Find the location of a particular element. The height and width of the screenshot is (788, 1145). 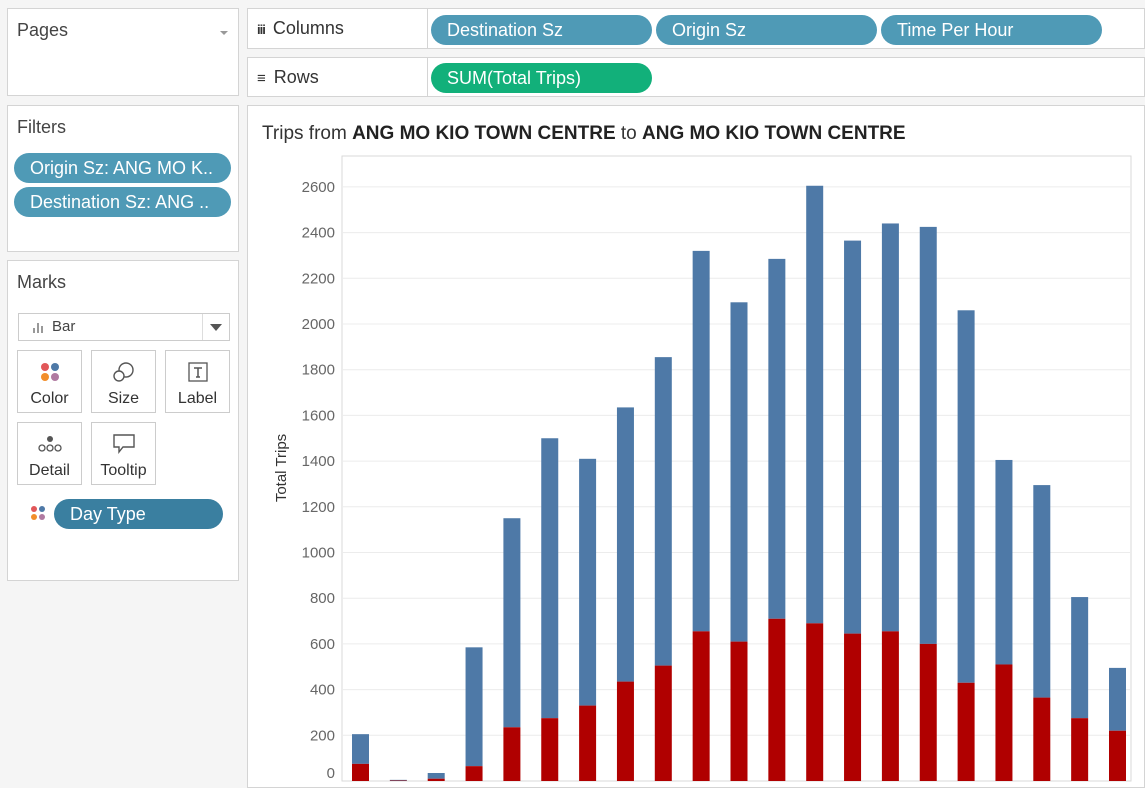

y-tick-label: 400 is located at coordinates (322, 690).